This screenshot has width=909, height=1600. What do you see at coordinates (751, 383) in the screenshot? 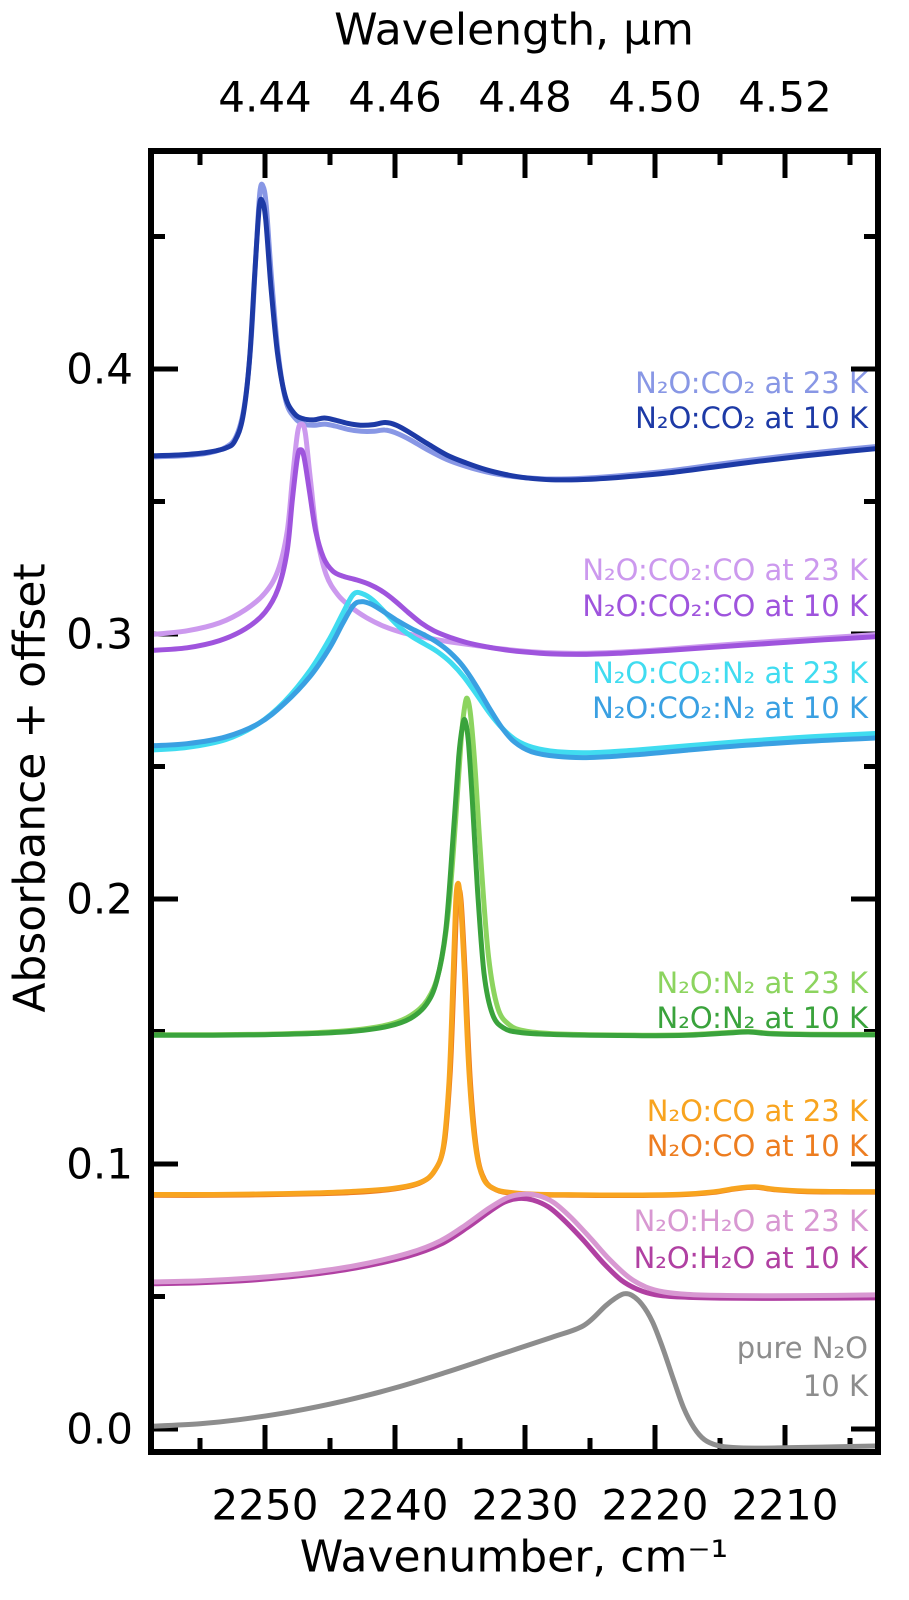
I see `legend-n2o-co2-23k: N₂O:CO₂ at 23 K` at bounding box center [751, 383].